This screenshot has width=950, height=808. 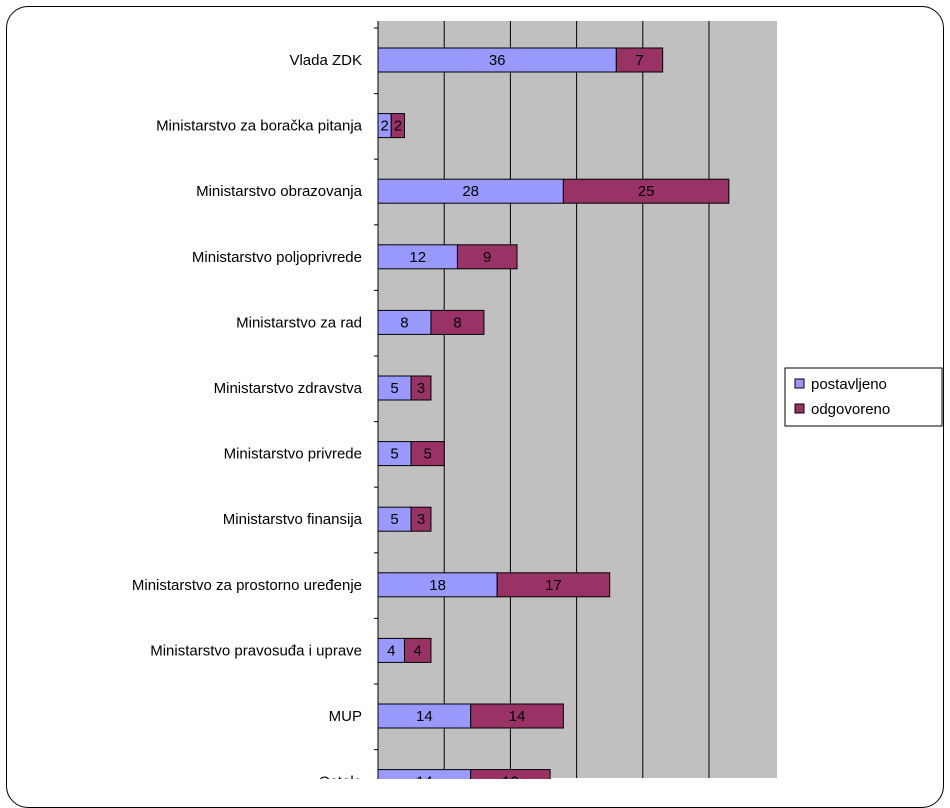 I want to click on data-label-postavljeno: 2, so click(x=384, y=126).